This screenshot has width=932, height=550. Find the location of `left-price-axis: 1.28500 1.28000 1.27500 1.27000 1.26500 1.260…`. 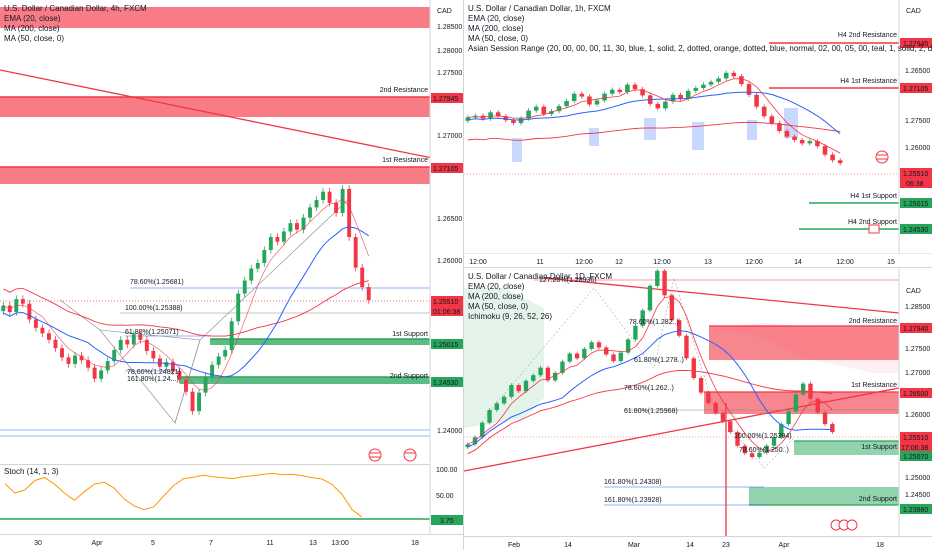

left-price-axis: 1.28500 1.28000 1.27500 1.27000 1.26500 1.260… is located at coordinates (449, 229).